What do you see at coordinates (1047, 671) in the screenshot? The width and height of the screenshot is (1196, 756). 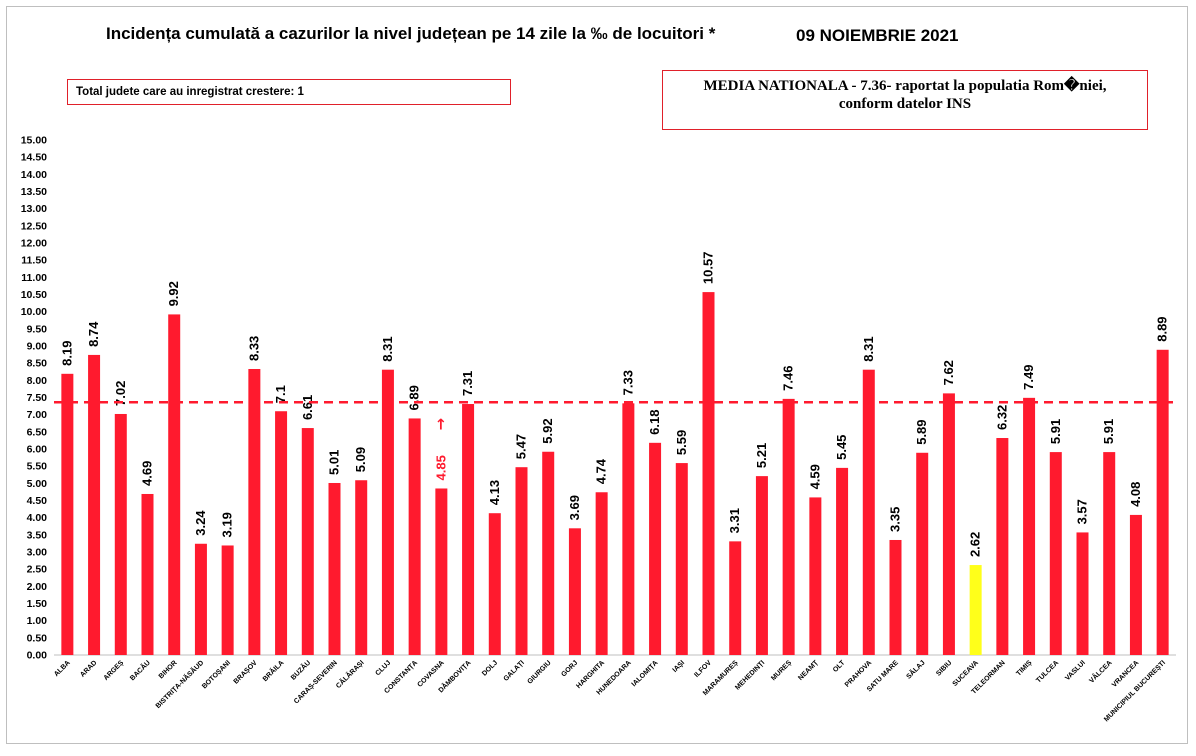 I see `x-tick-label: TULCEA` at bounding box center [1047, 671].